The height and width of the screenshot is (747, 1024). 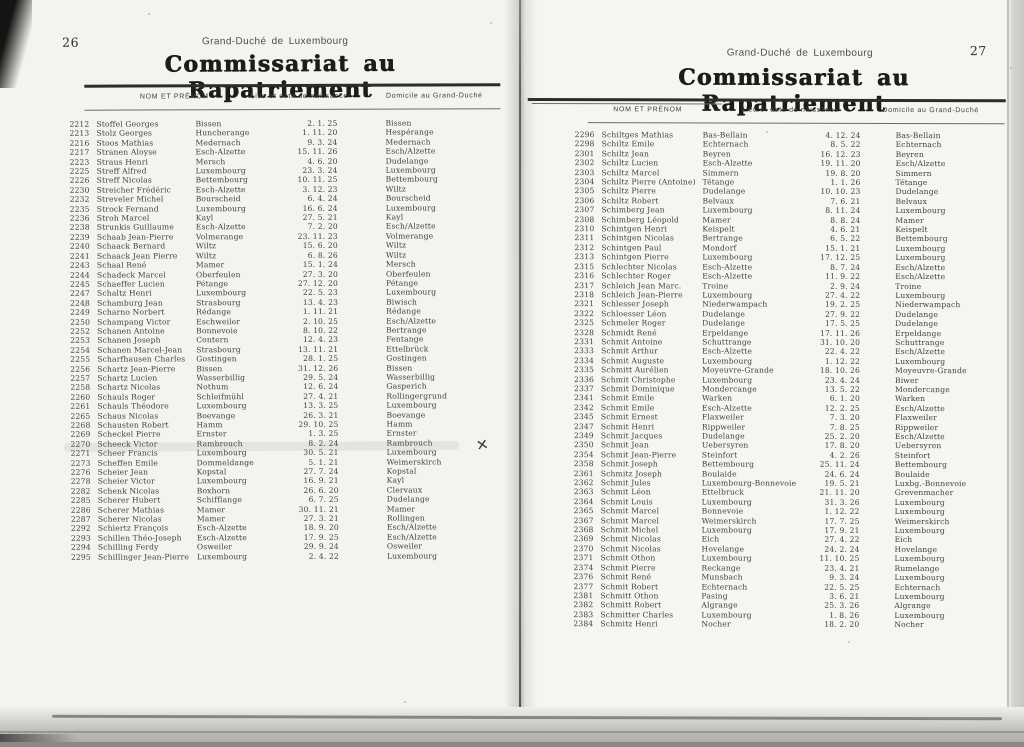 What do you see at coordinates (845, 229) in the screenshot?
I see `row-birthdate: 4. 6. 21` at bounding box center [845, 229].